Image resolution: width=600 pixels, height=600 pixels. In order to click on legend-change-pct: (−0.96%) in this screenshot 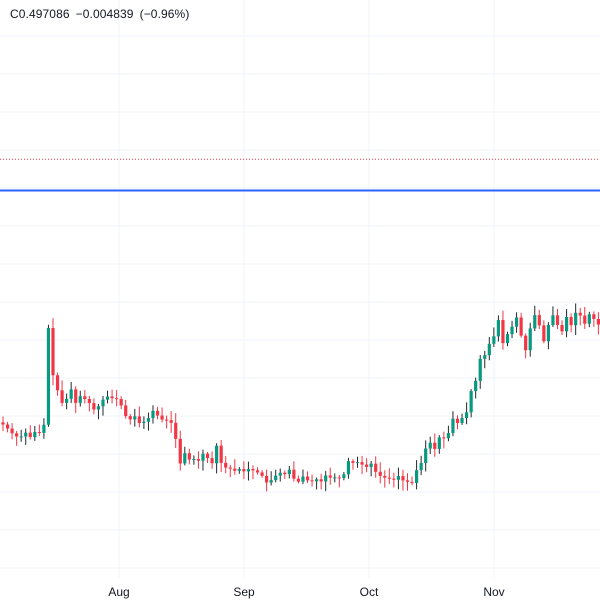, I will do `click(164, 14)`.